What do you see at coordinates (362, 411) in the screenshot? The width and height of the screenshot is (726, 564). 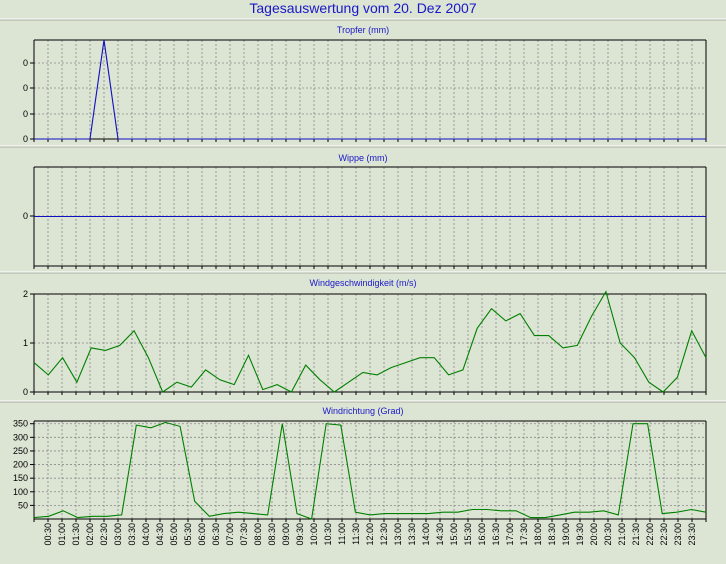 I see `panel-title: Windrichtung (Grad)` at bounding box center [362, 411].